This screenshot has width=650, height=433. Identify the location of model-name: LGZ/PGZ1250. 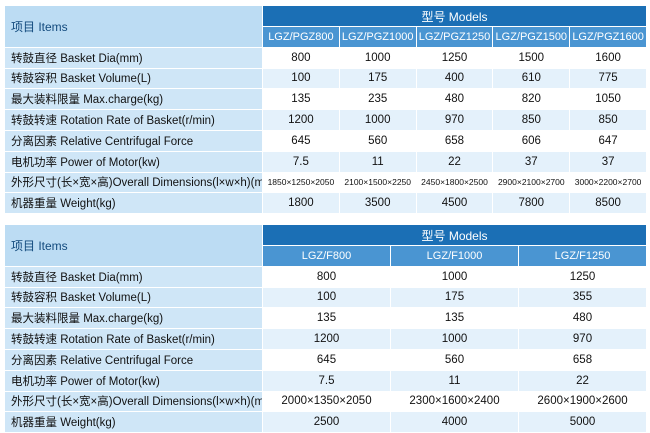
(454, 37).